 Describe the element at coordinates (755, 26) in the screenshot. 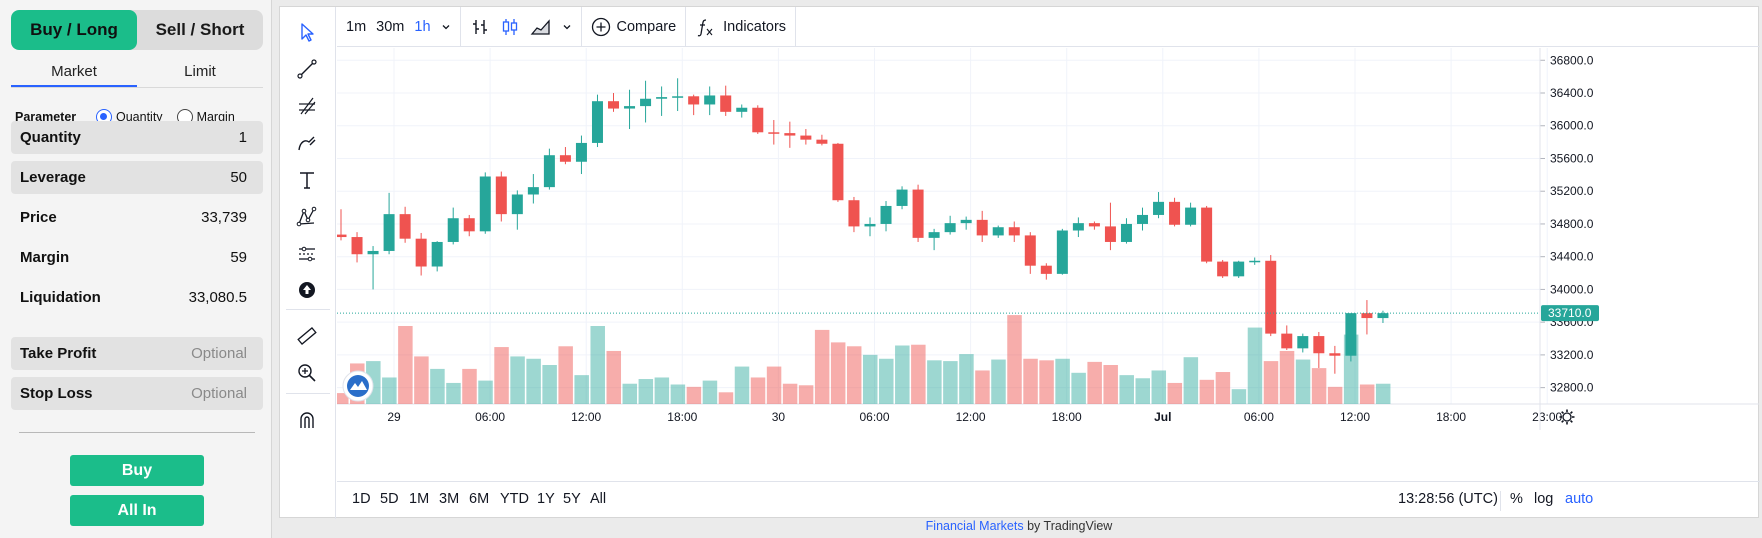

I see `indicators-label: Indicators` at that location.